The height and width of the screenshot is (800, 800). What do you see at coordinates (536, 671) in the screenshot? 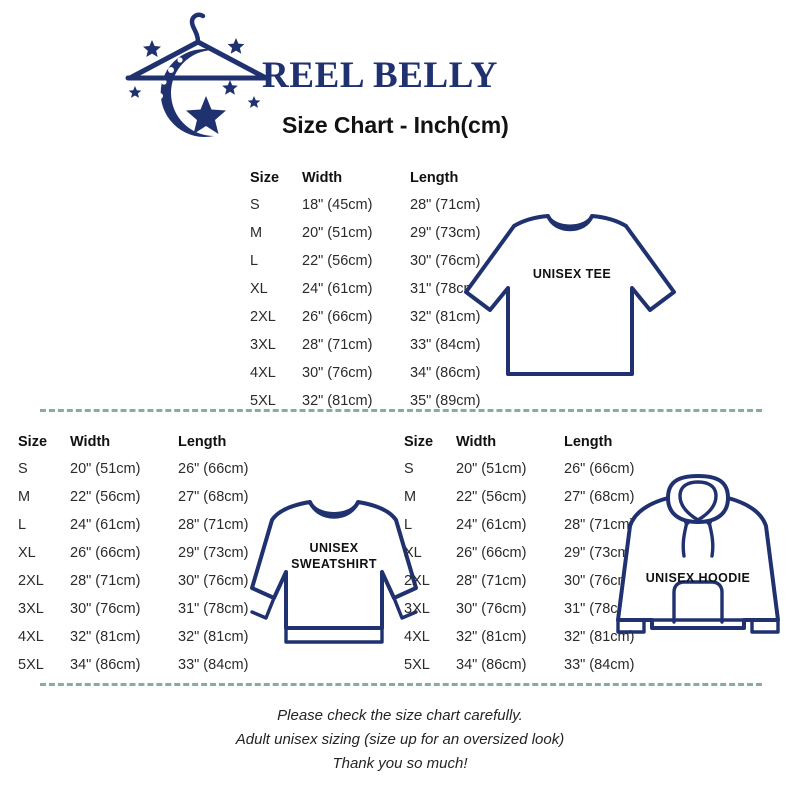
I see `table-row: 5XL 34" (86cm) 33" (84cm)` at bounding box center [536, 671].